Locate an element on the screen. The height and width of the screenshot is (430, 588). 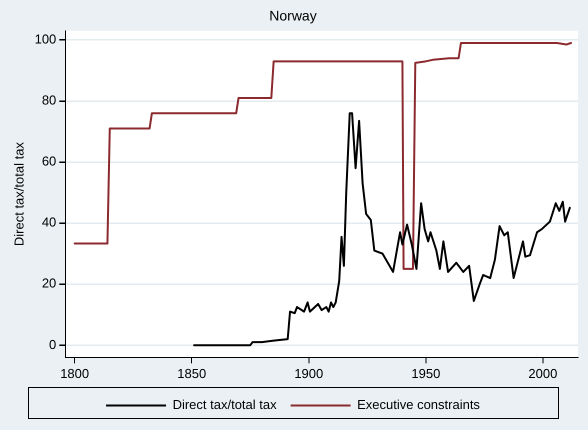
y-tick-label: 60 is located at coordinates (49, 161).